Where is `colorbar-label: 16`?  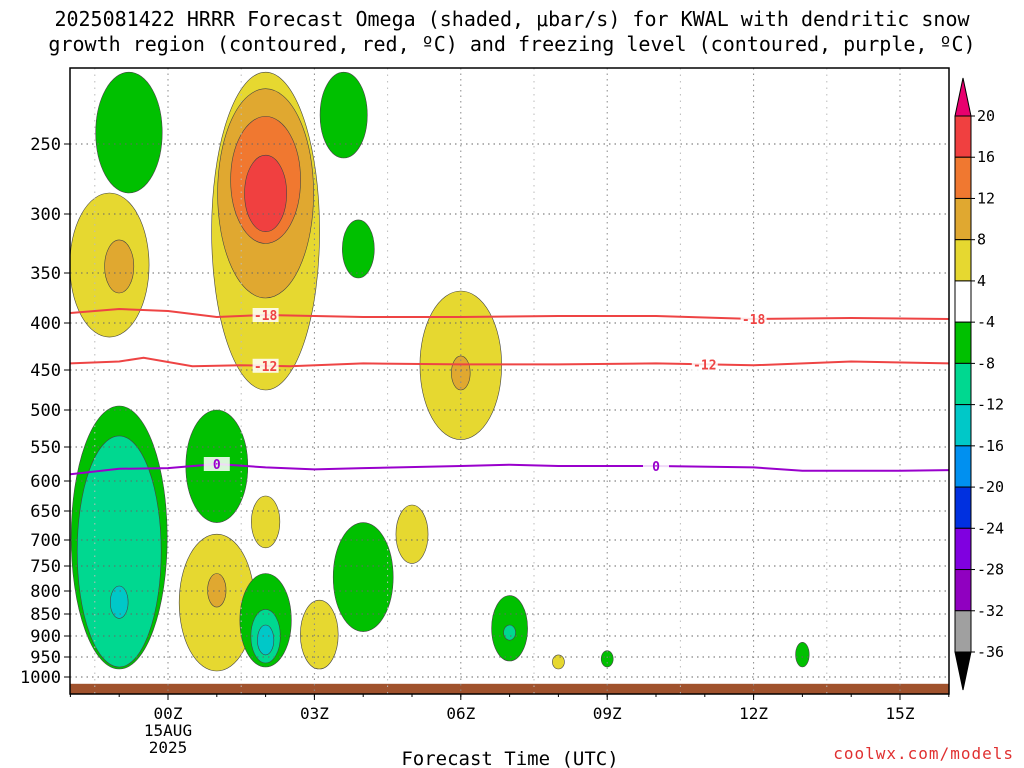
colorbar-label: 16 is located at coordinates (986, 157).